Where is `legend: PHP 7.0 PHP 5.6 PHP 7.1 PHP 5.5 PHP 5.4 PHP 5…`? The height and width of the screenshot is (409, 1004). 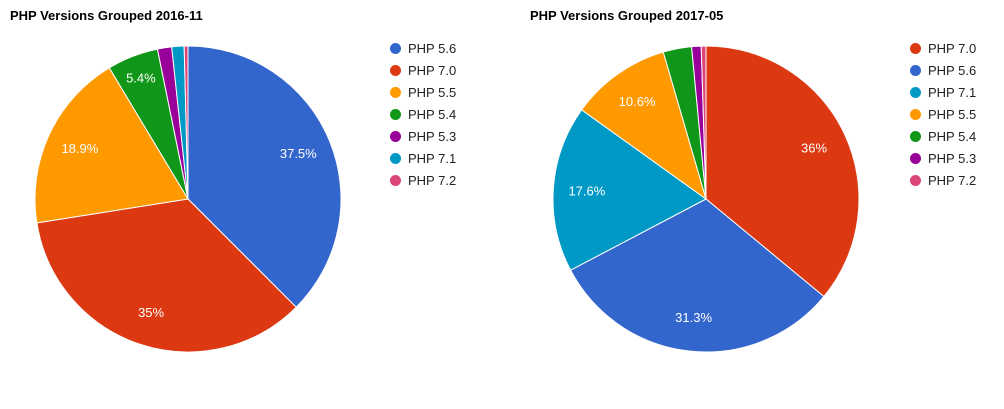 legend: PHP 7.0 PHP 5.6 PHP 7.1 PHP 5.5 PHP 5.4 PHP 5… is located at coordinates (943, 114).